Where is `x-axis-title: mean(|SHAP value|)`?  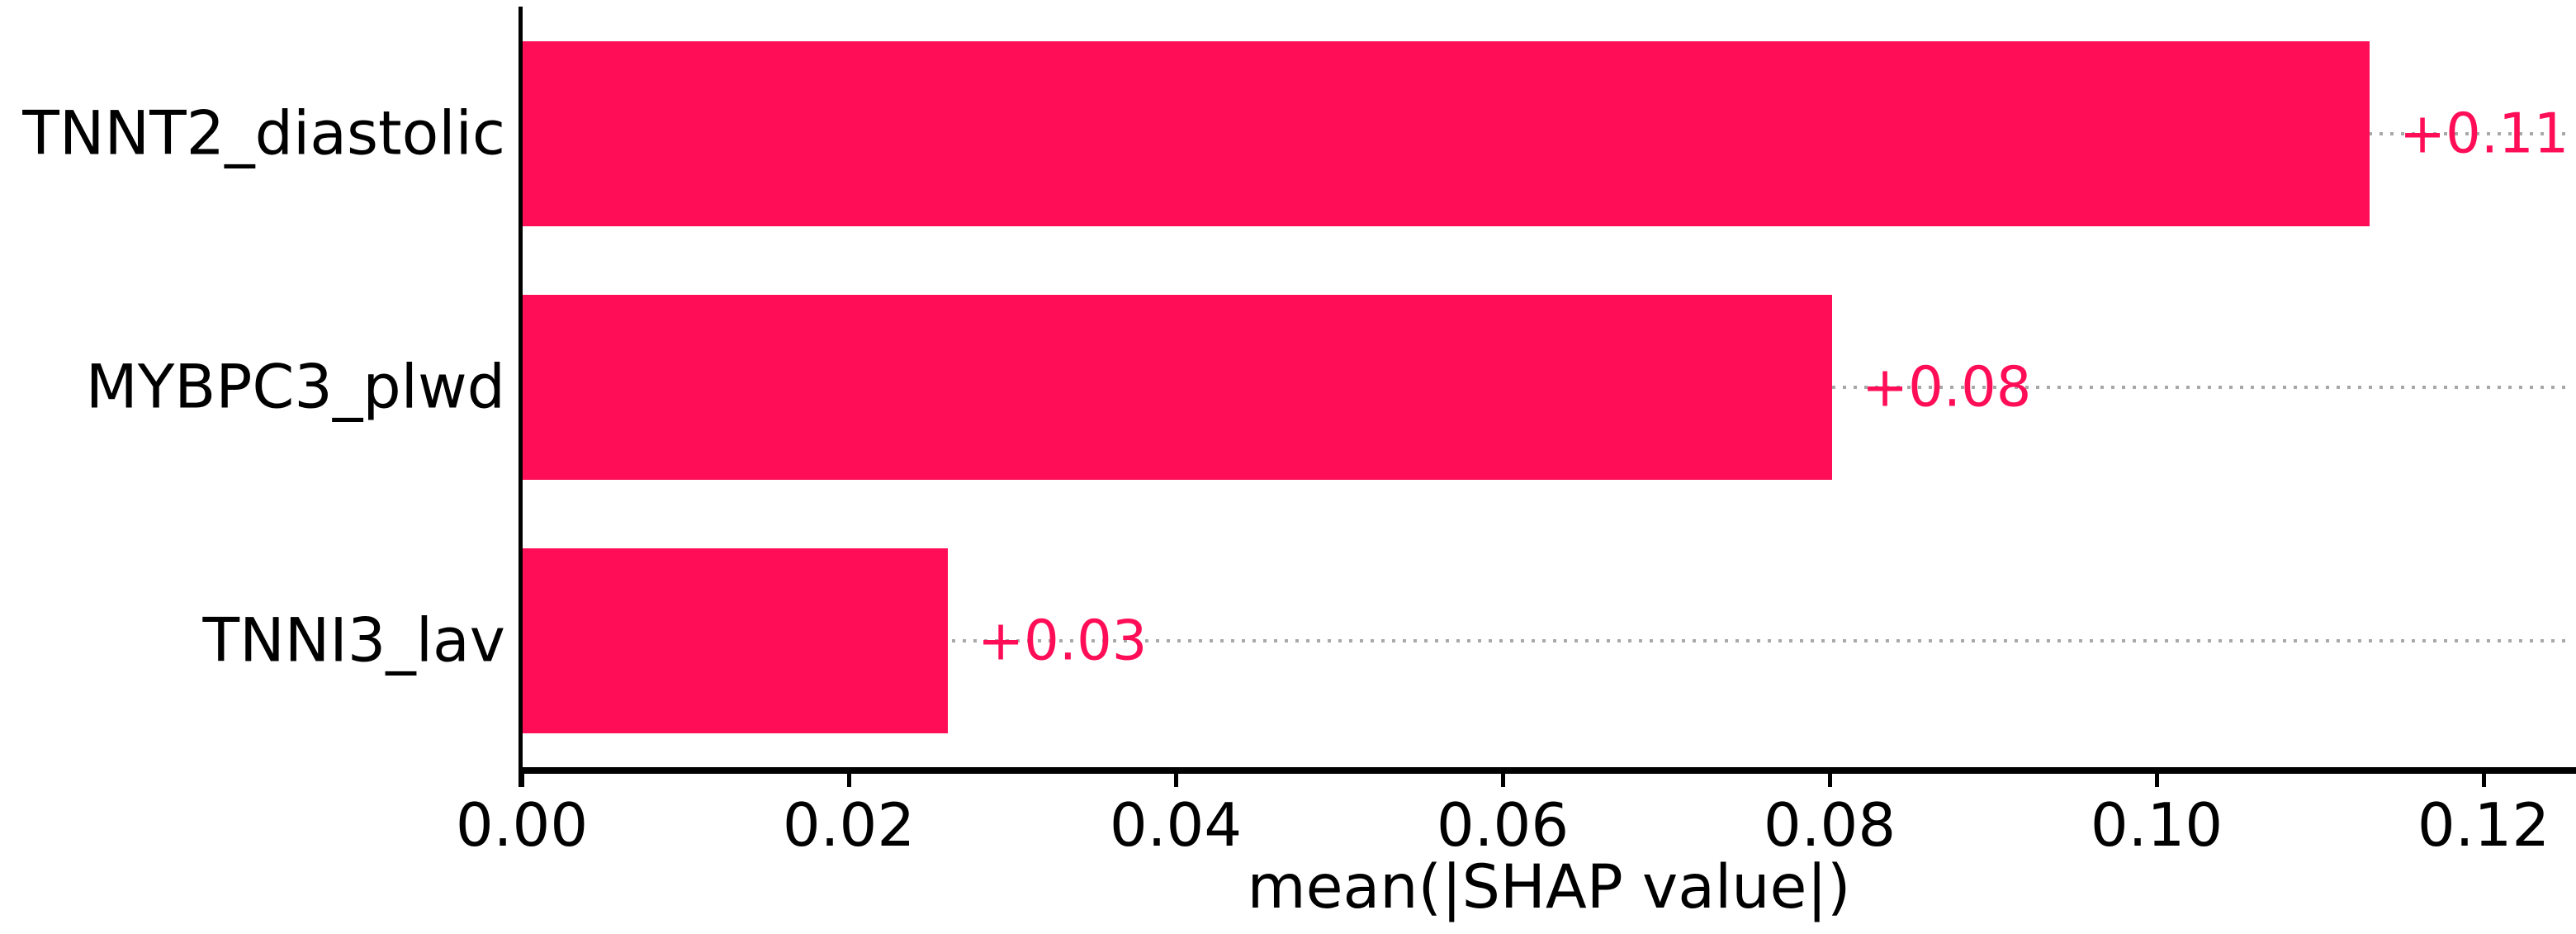
x-axis-title: mean(|SHAP value|) is located at coordinates (1549, 887).